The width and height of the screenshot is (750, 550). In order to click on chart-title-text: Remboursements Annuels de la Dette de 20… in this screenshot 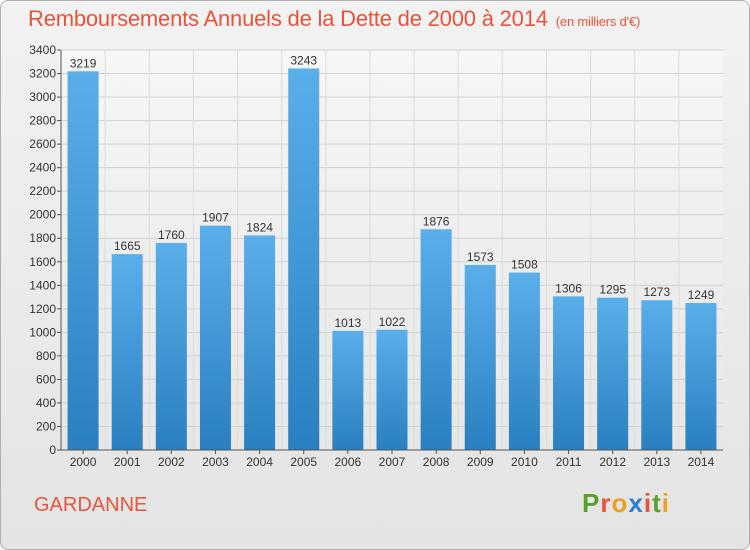, I will do `click(288, 18)`.